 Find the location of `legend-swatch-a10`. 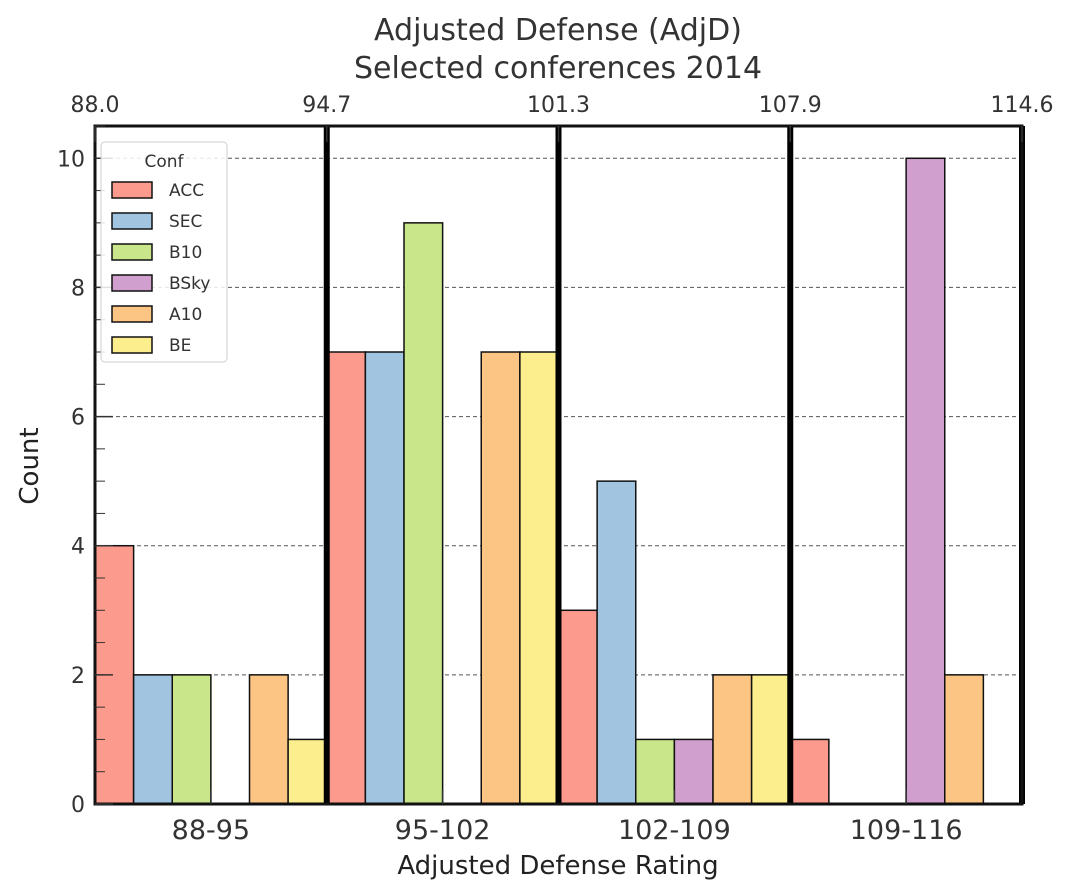

legend-swatch-a10 is located at coordinates (132, 314).